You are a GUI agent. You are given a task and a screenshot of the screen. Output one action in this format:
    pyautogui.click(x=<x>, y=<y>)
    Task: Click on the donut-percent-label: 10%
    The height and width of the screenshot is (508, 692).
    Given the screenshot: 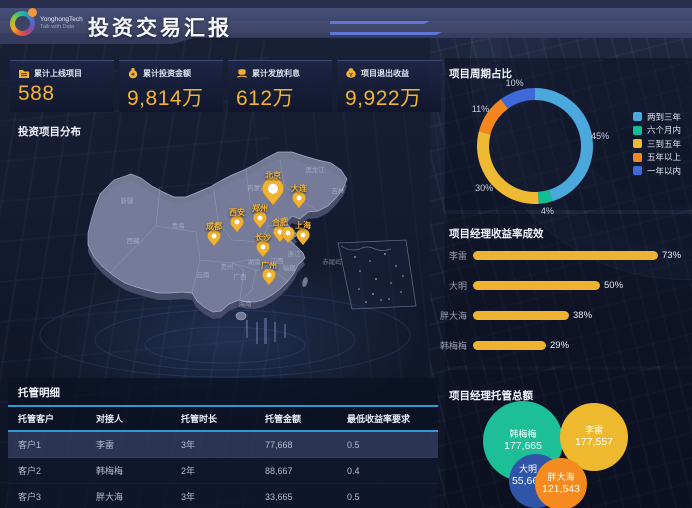 What is the action you would take?
    pyautogui.click(x=514, y=83)
    